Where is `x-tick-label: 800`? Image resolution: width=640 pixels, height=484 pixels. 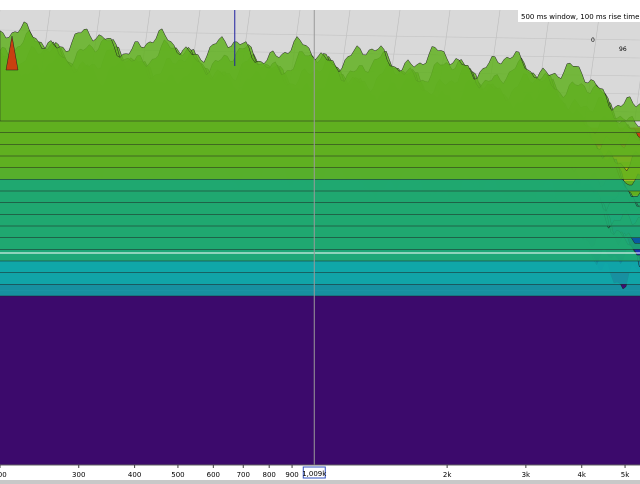 x-tick-label: 800 is located at coordinates (269, 475).